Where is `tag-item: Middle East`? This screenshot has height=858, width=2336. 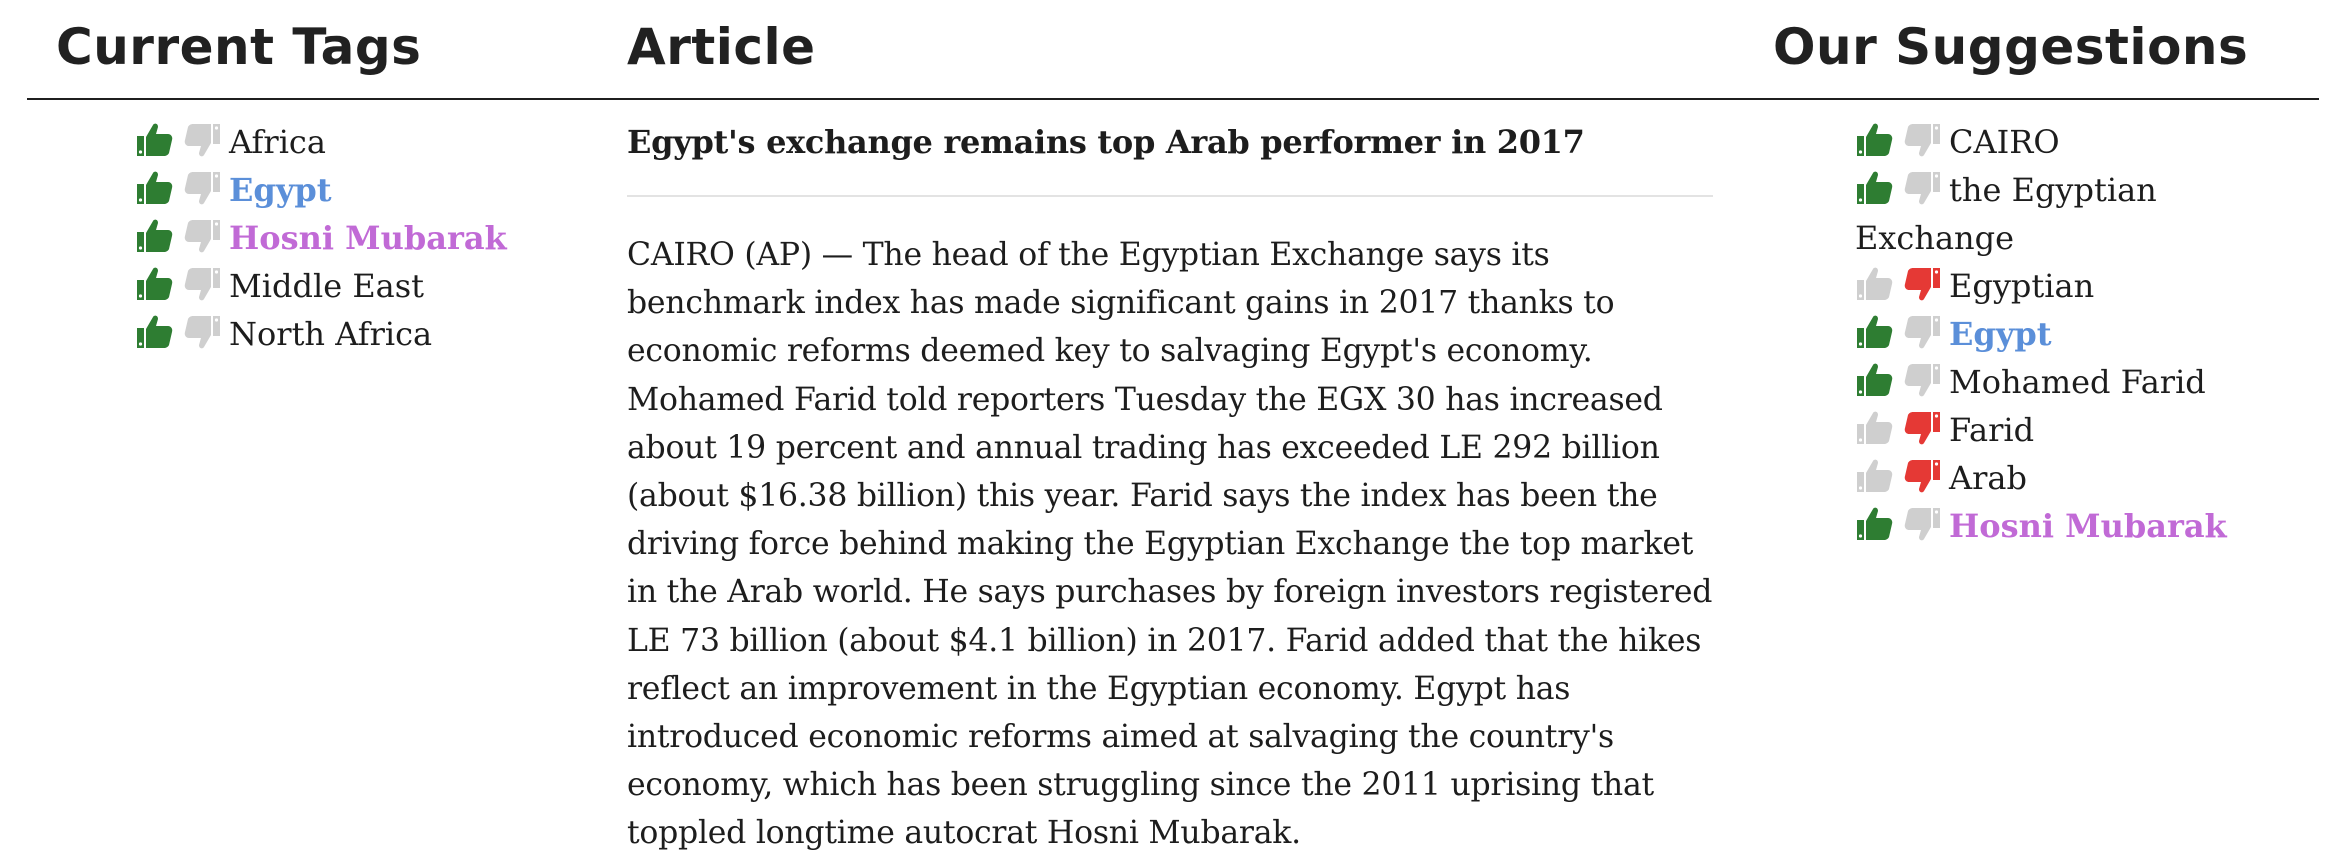 tag-item: Middle East is located at coordinates (355, 286).